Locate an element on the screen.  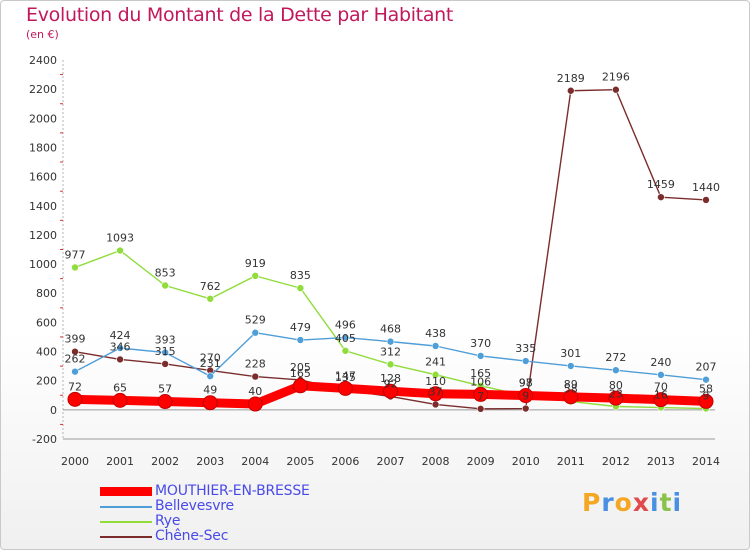
data-label: 1440 is located at coordinates (706, 187).